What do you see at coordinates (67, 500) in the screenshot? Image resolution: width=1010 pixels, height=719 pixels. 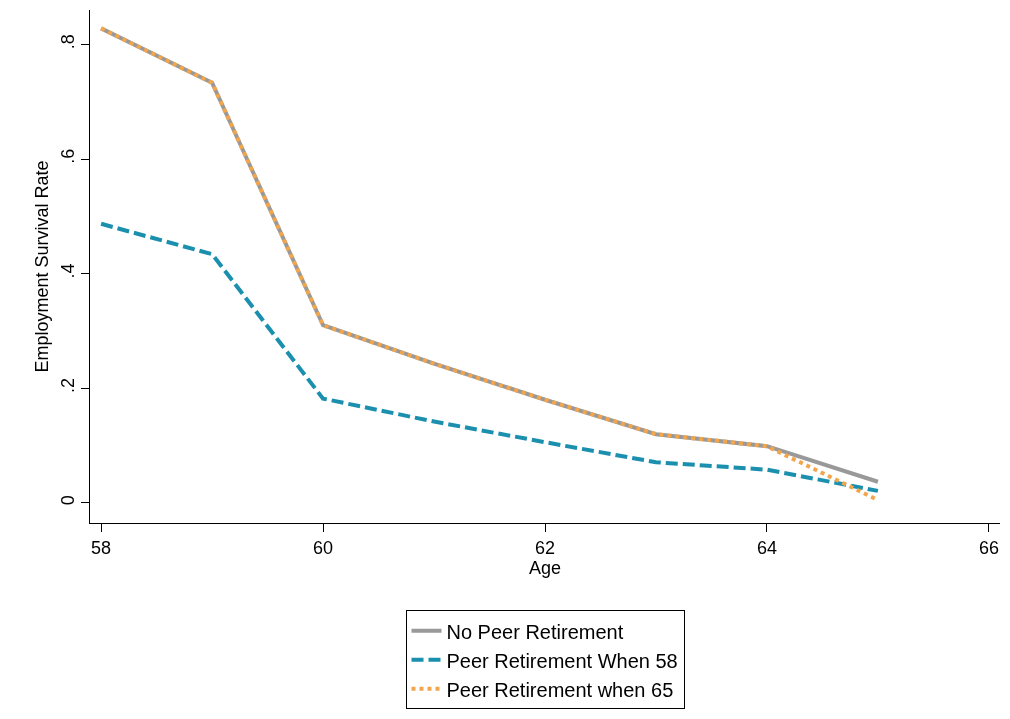 I see `y-tick-label: 0` at bounding box center [67, 500].